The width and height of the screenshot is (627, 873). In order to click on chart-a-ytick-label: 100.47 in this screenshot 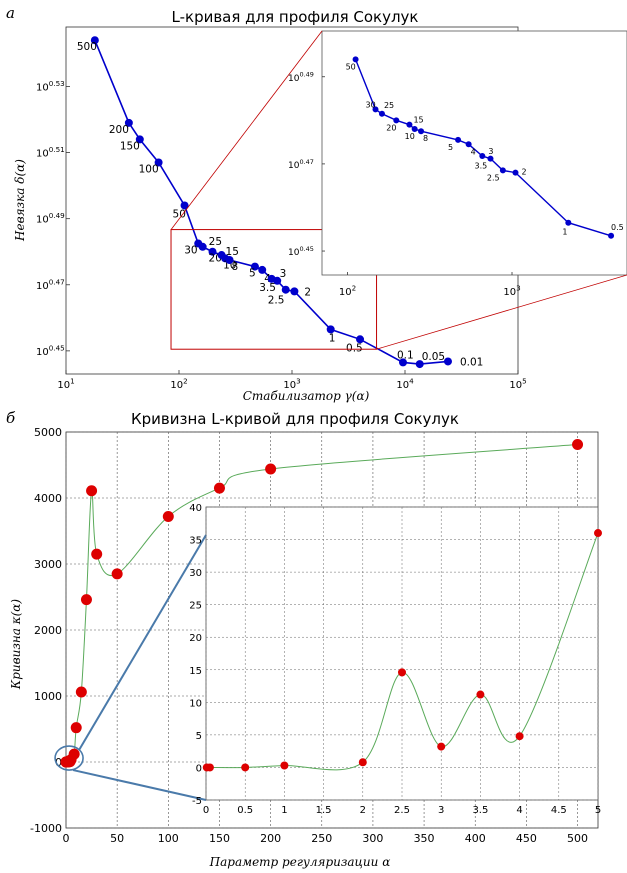, I will do `click(50, 284)`.